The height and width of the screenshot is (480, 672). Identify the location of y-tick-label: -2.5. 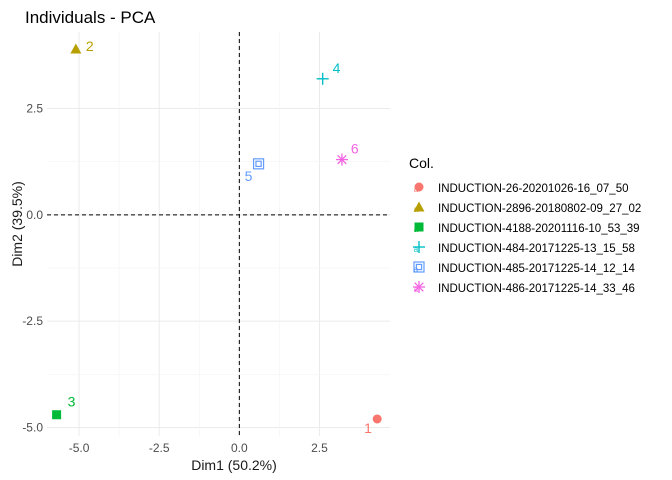
(32, 321).